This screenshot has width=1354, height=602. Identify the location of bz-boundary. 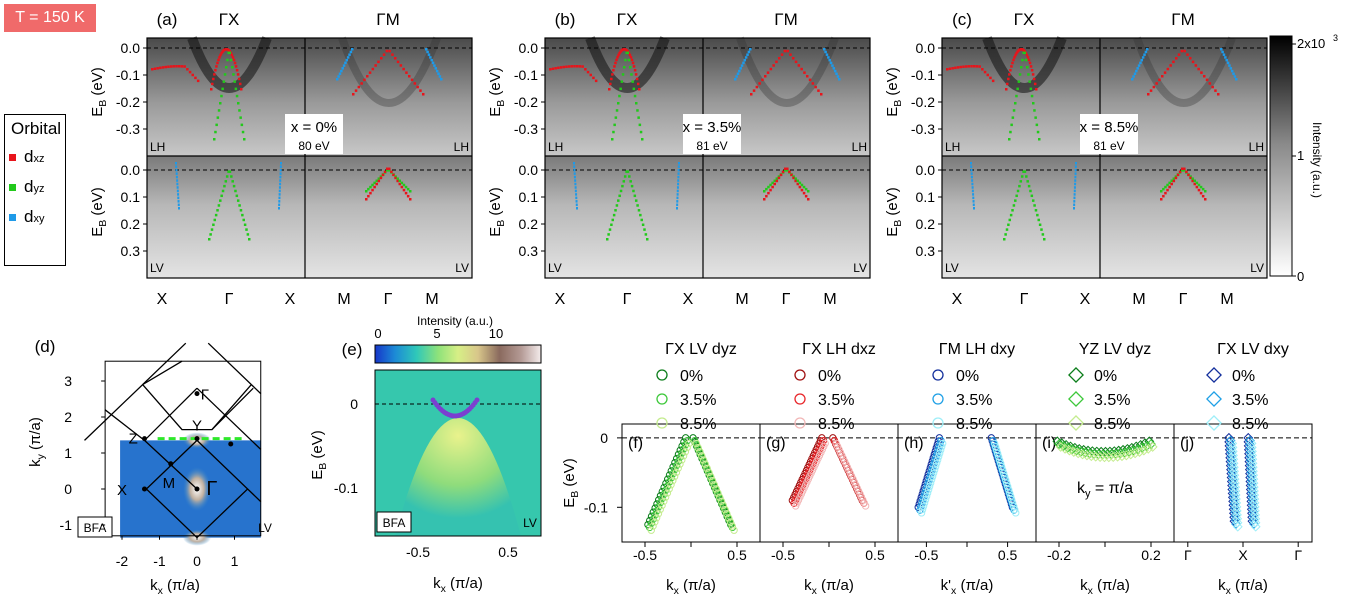
(202, 386).